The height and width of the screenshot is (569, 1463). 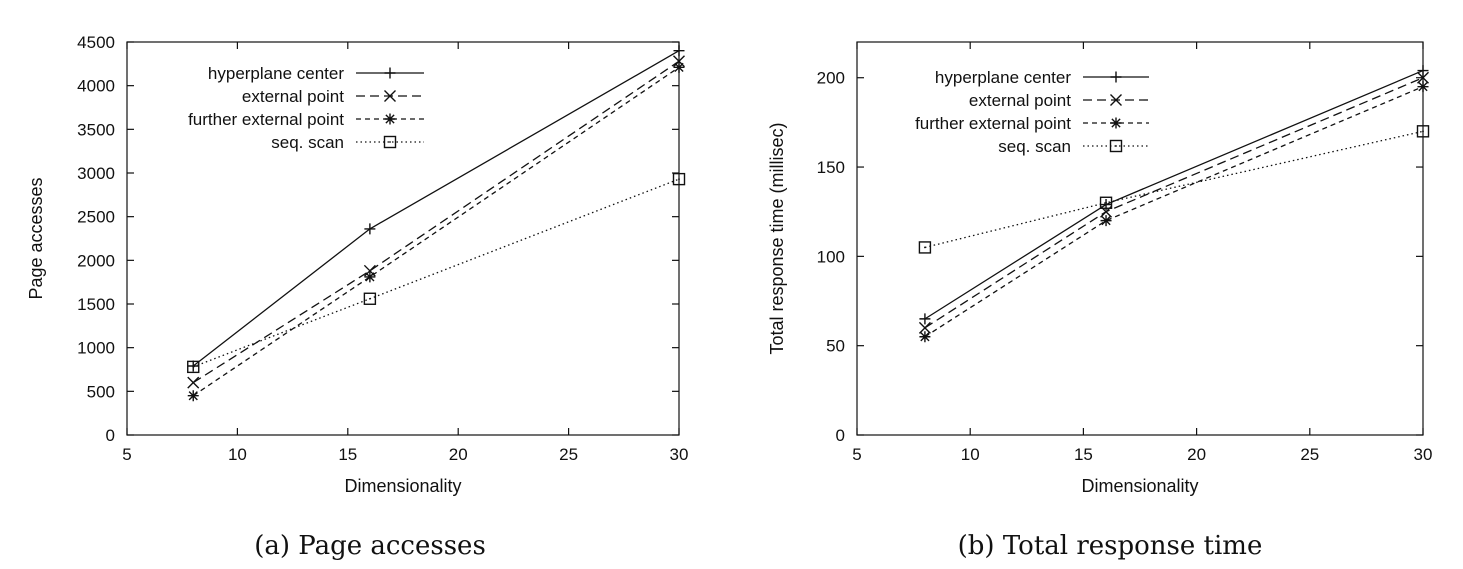 What do you see at coordinates (1196, 454) in the screenshot?
I see `x-tick-label: 20` at bounding box center [1196, 454].